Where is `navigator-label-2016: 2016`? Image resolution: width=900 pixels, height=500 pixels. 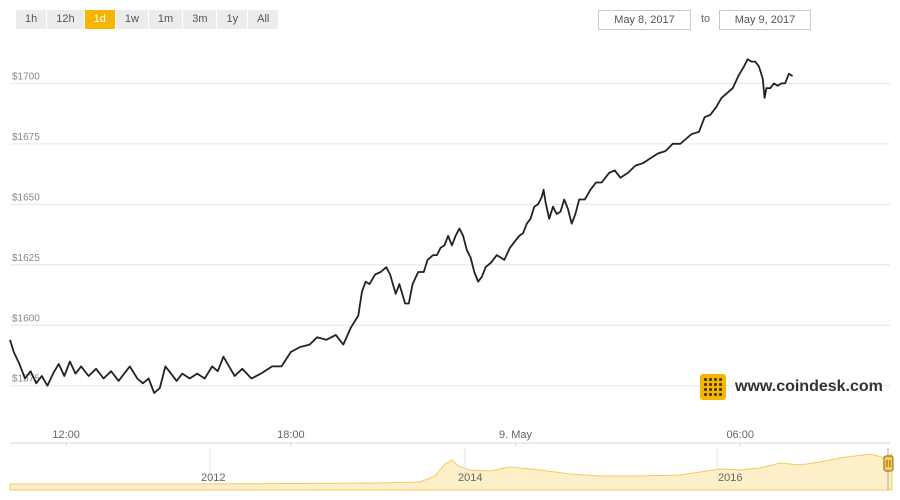 navigator-label-2016: 2016 is located at coordinates (730, 478).